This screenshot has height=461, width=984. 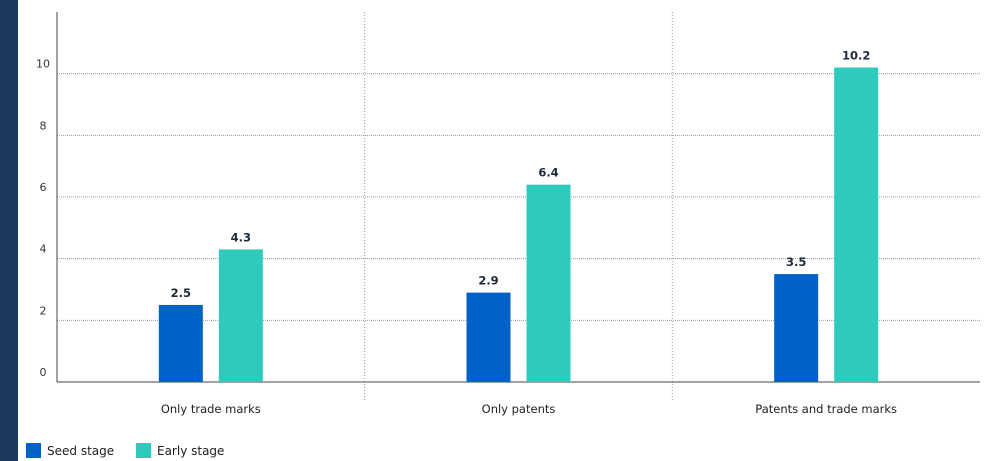 I want to click on data-label-0-1: 2.9, so click(x=488, y=281).